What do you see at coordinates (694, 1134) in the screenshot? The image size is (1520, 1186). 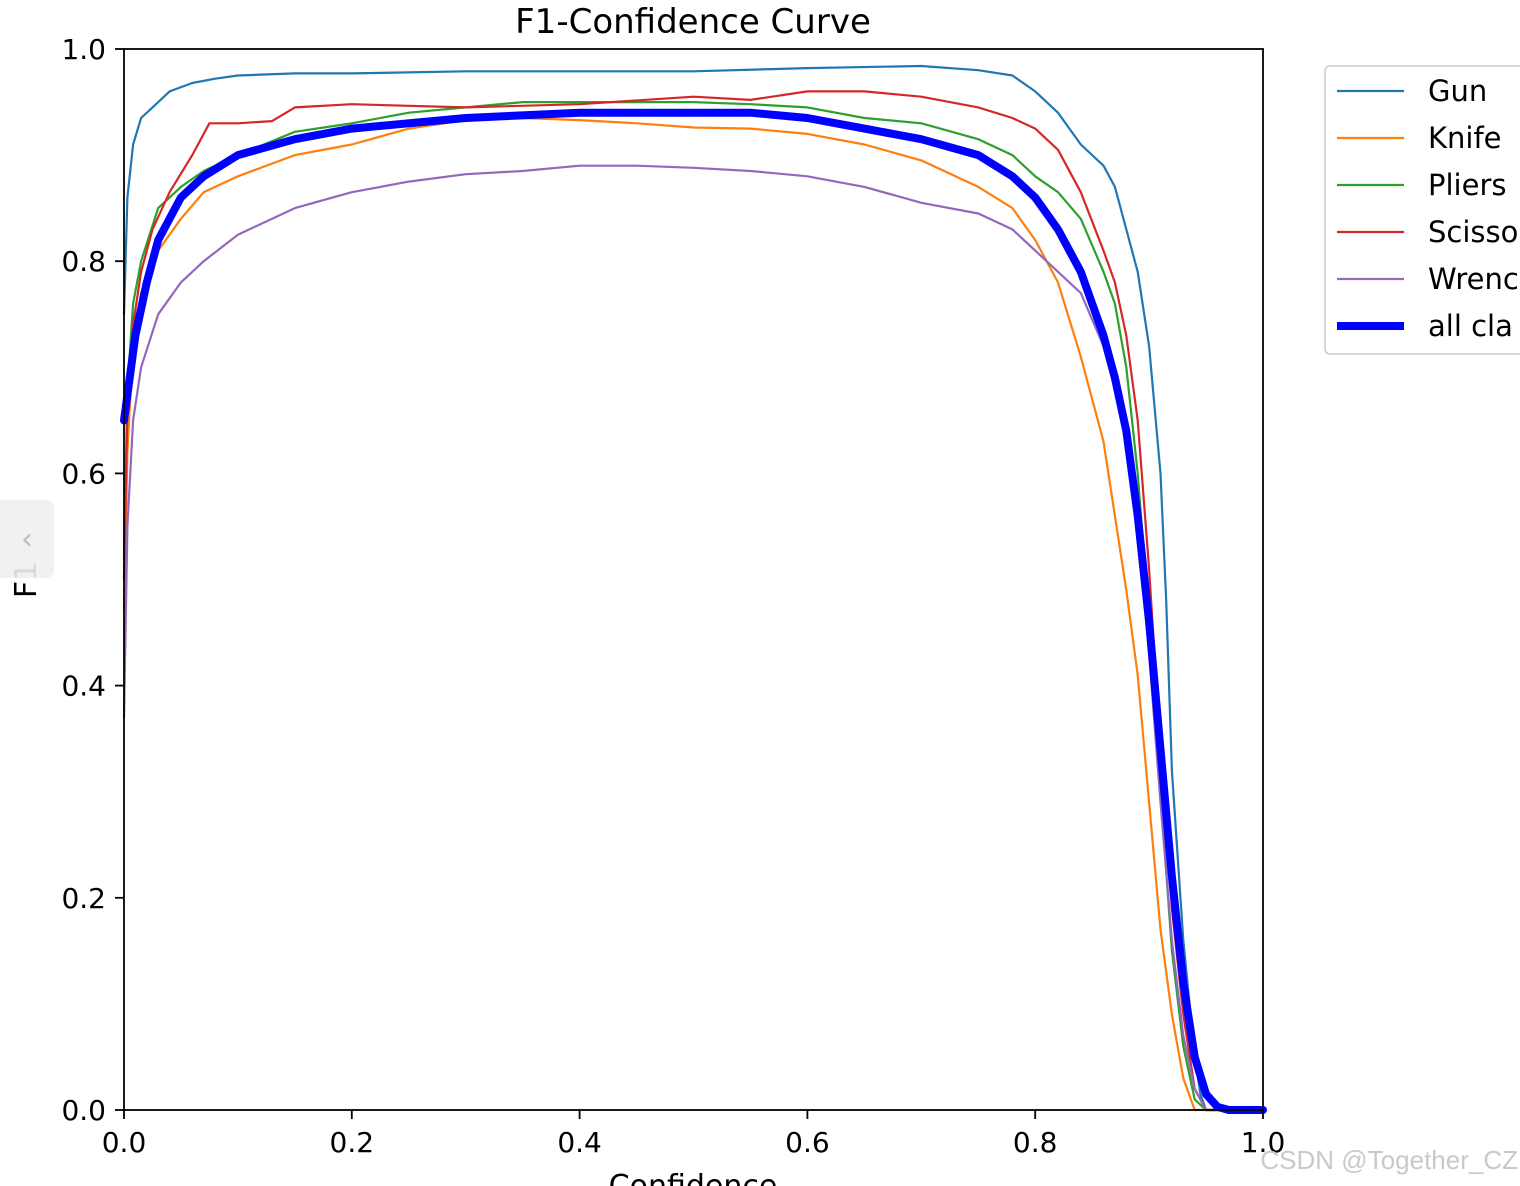 I see `x-axis-ticks: 0.0 0.2 0.4 0.6 0.8 1.0` at bounding box center [694, 1134].